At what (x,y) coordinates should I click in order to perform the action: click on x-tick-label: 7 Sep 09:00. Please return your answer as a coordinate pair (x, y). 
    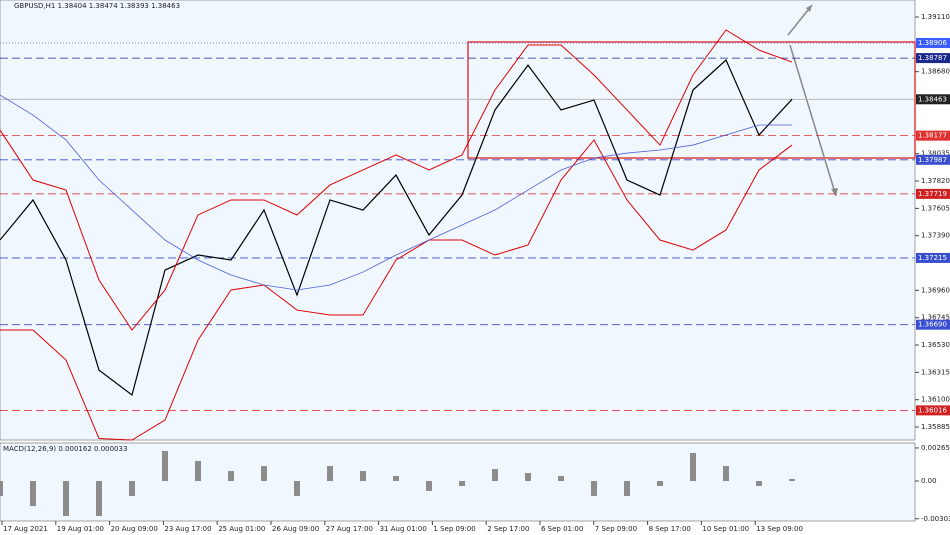
    Looking at the image, I should click on (616, 529).